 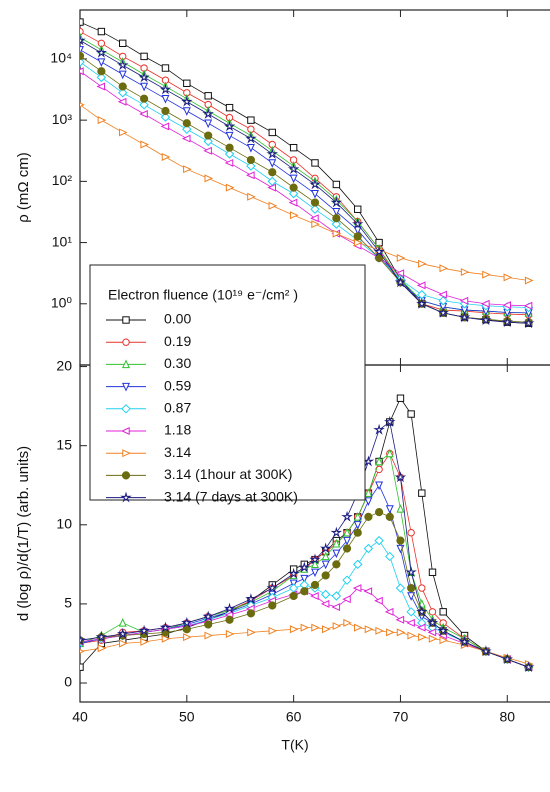 What do you see at coordinates (61, 58) in the screenshot?
I see `y-tick-label: 10⁴` at bounding box center [61, 58].